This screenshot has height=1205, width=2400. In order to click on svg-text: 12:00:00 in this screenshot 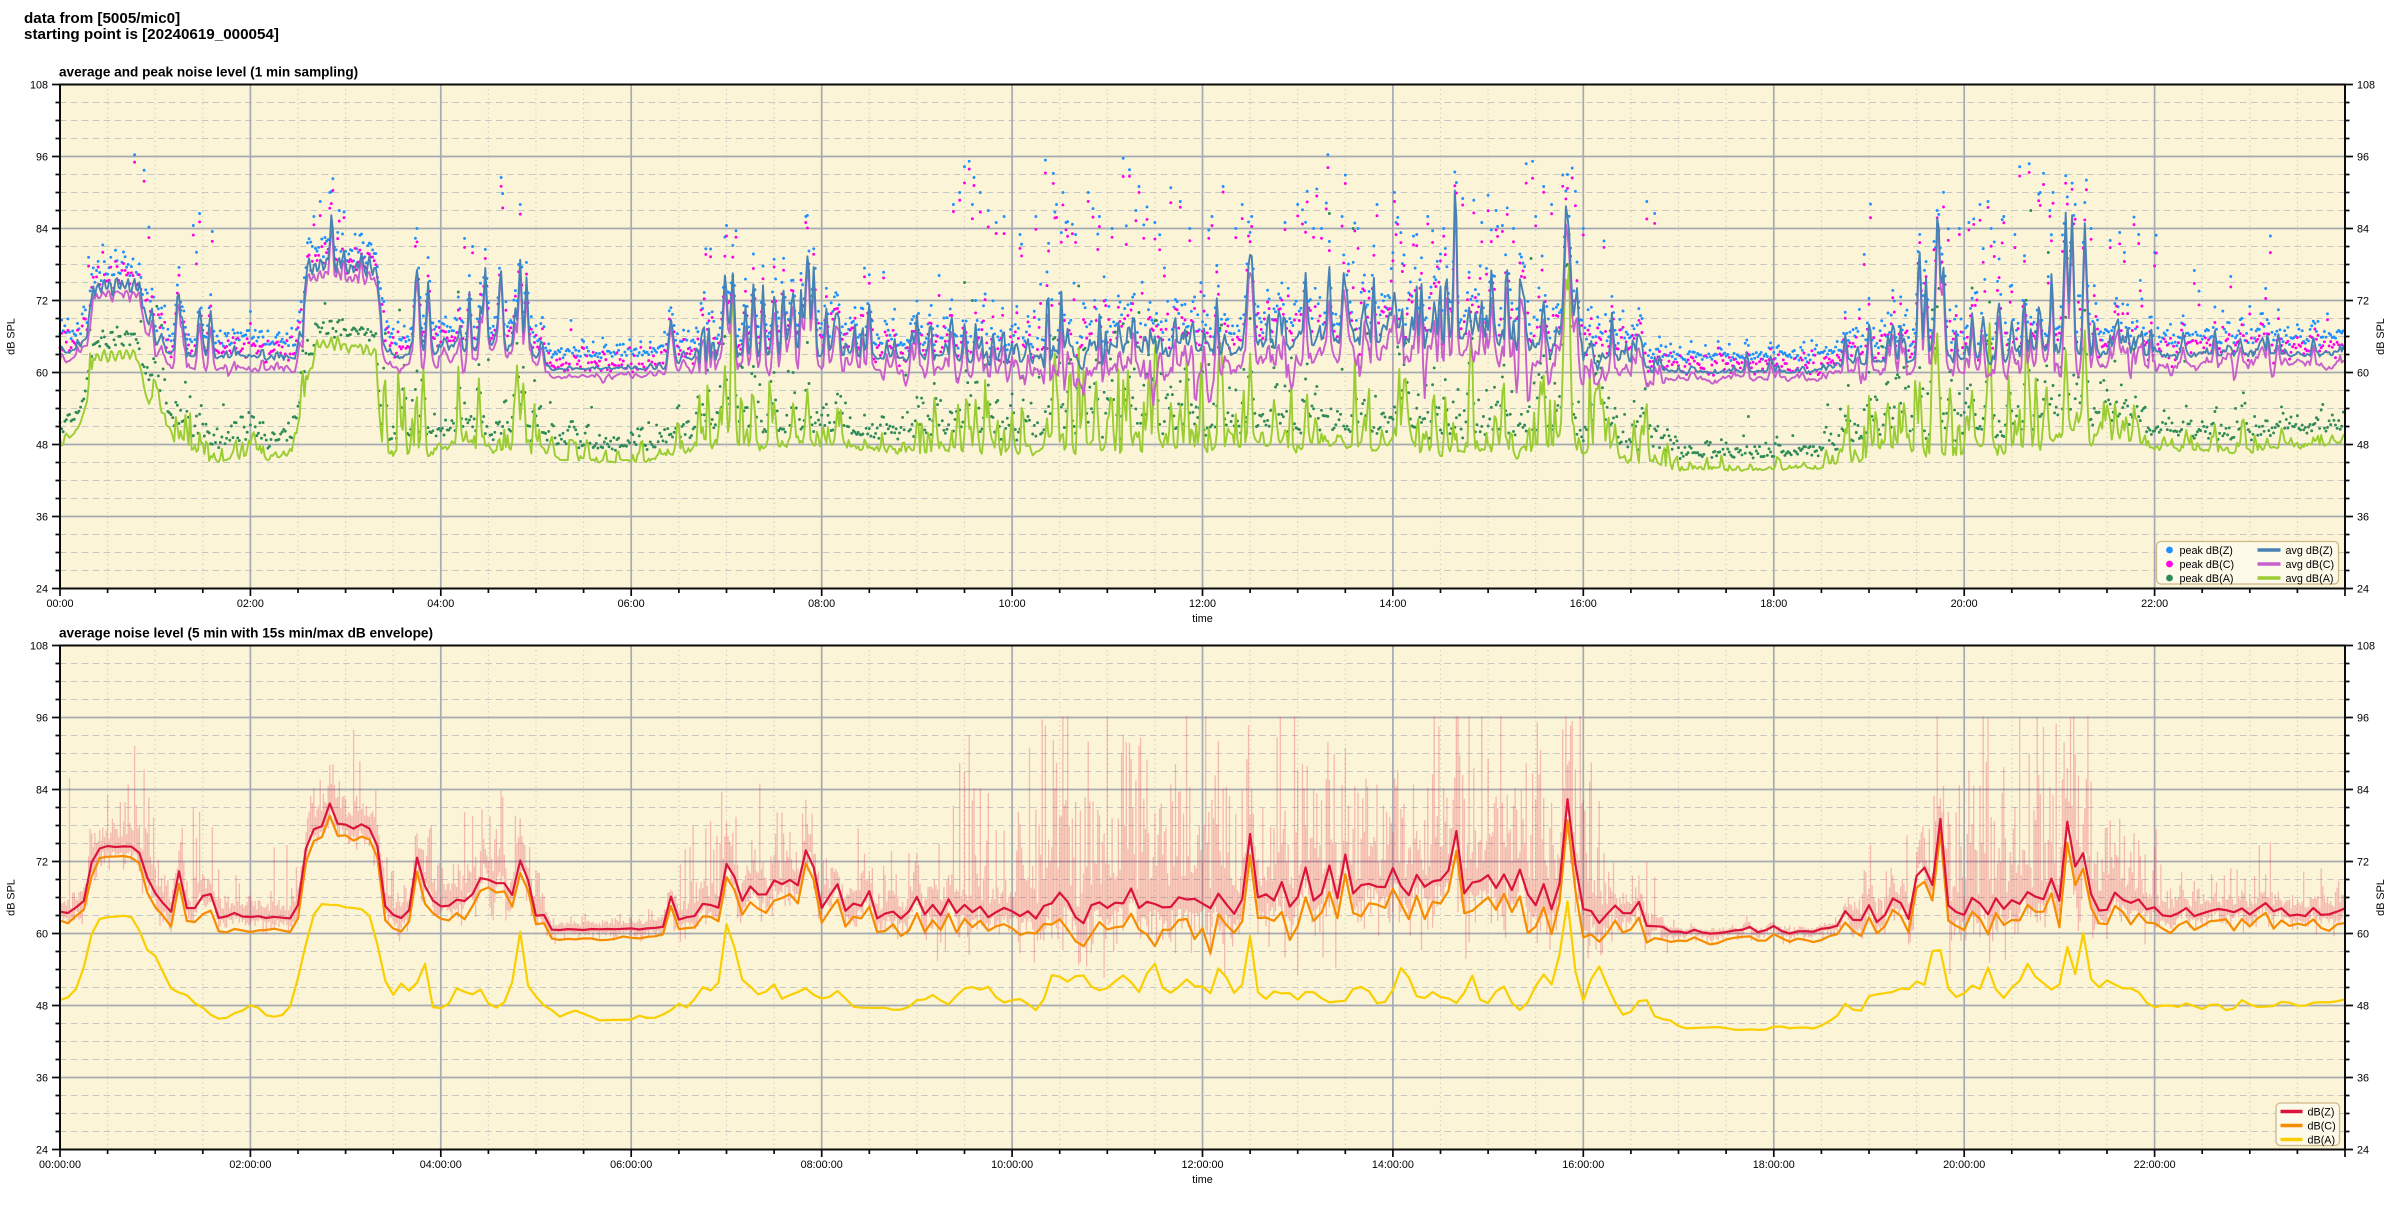, I will do `click(1202, 1165)`.